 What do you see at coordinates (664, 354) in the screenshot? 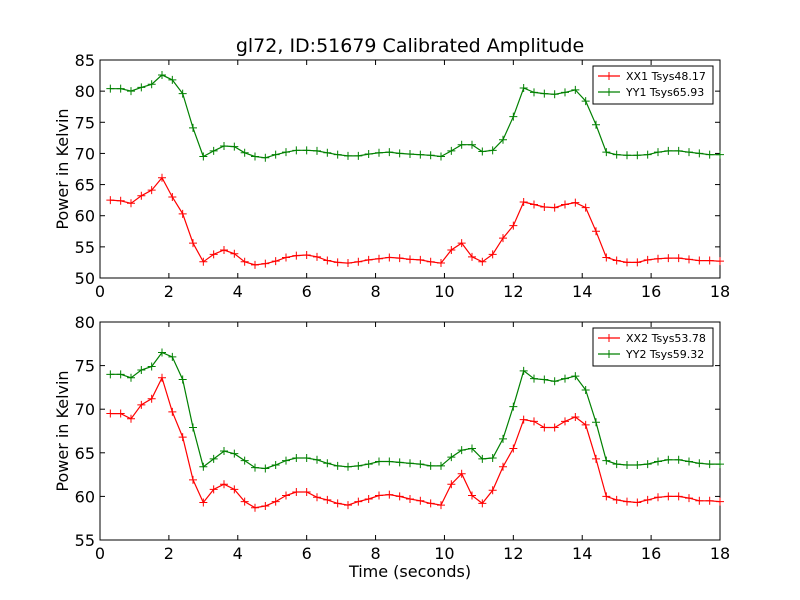
I see `legend-label: YY2 Tsys59.32` at bounding box center [664, 354].